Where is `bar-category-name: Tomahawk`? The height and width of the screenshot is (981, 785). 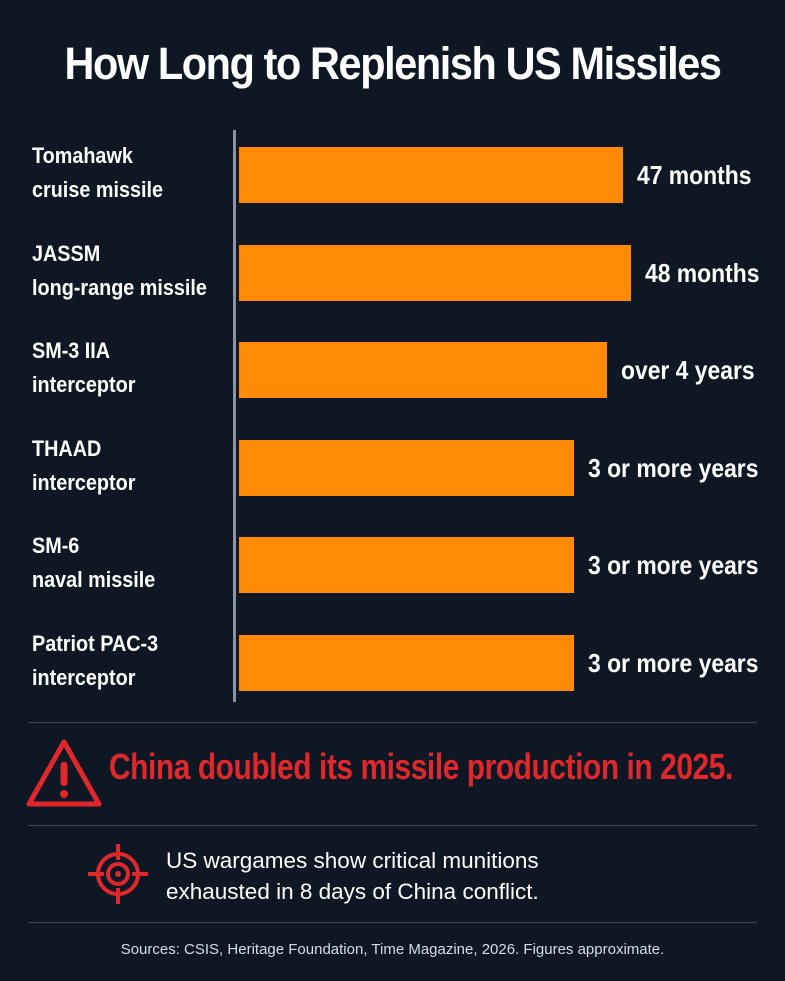 bar-category-name: Tomahawk is located at coordinates (82, 155).